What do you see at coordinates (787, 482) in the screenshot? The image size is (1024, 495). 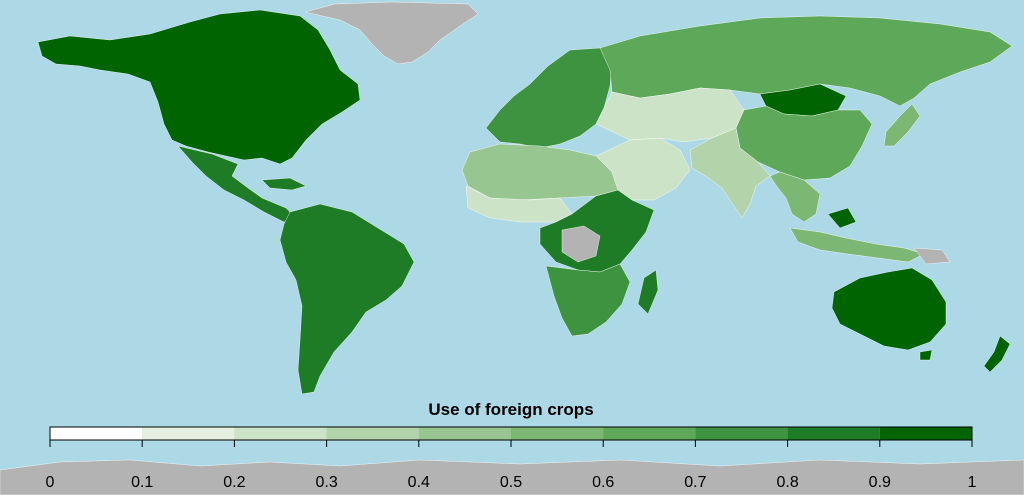 I see `legend-tick-label: 0.8` at bounding box center [787, 482].